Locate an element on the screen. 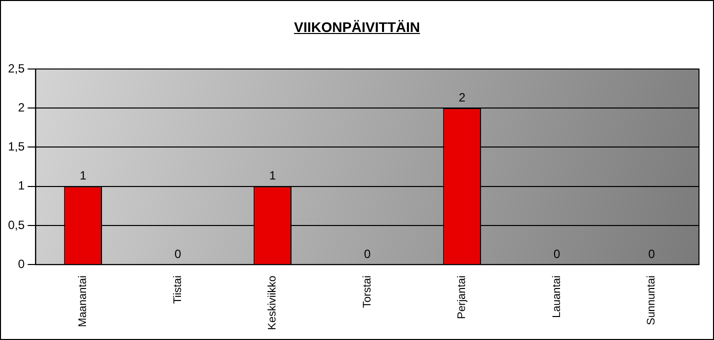  data-label: 2 is located at coordinates (462, 97).